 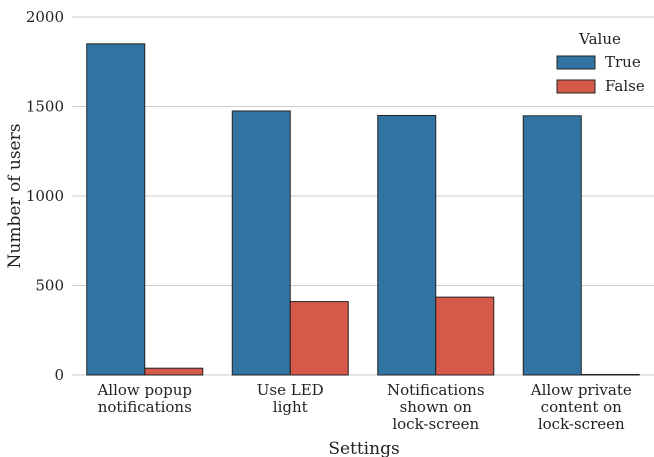 I want to click on tick-labels: 0 500 1000 1500 2000, so click(x=45, y=196).